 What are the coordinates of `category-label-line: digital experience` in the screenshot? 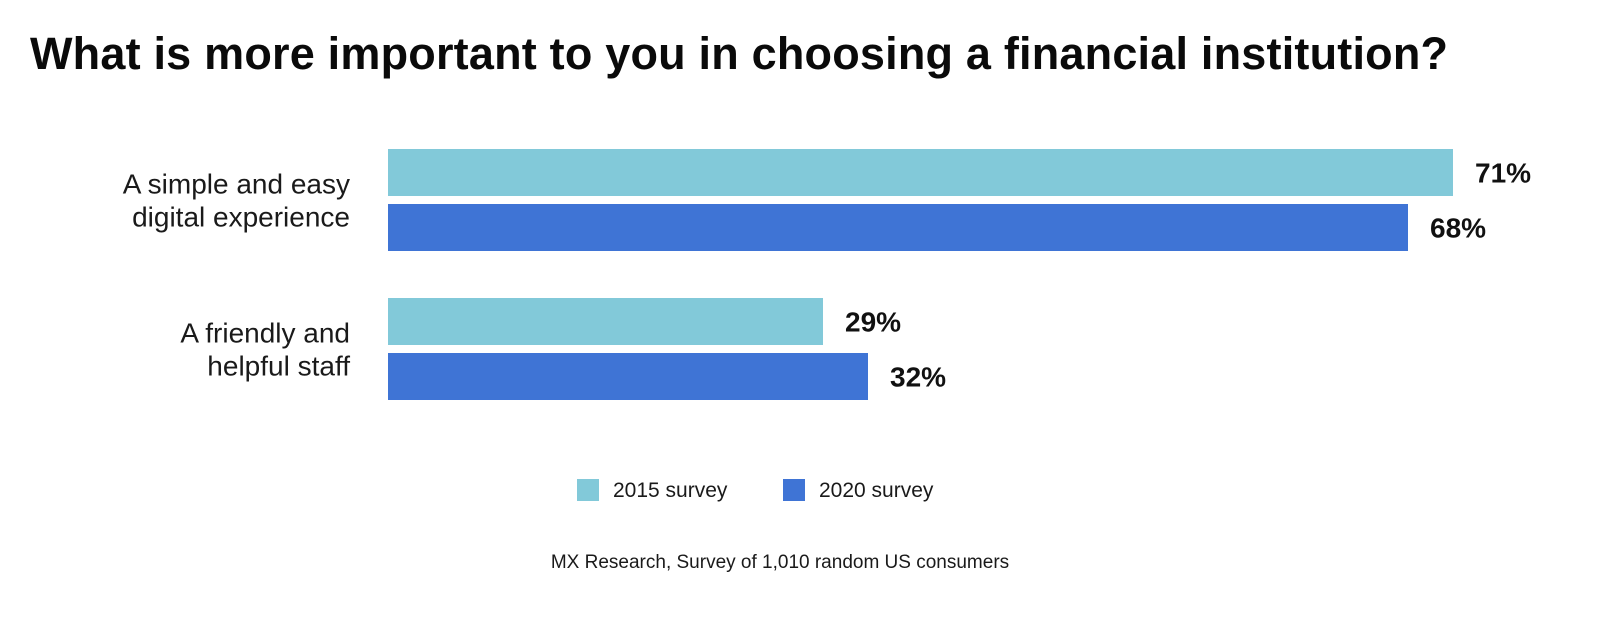 It's located at (241, 217).